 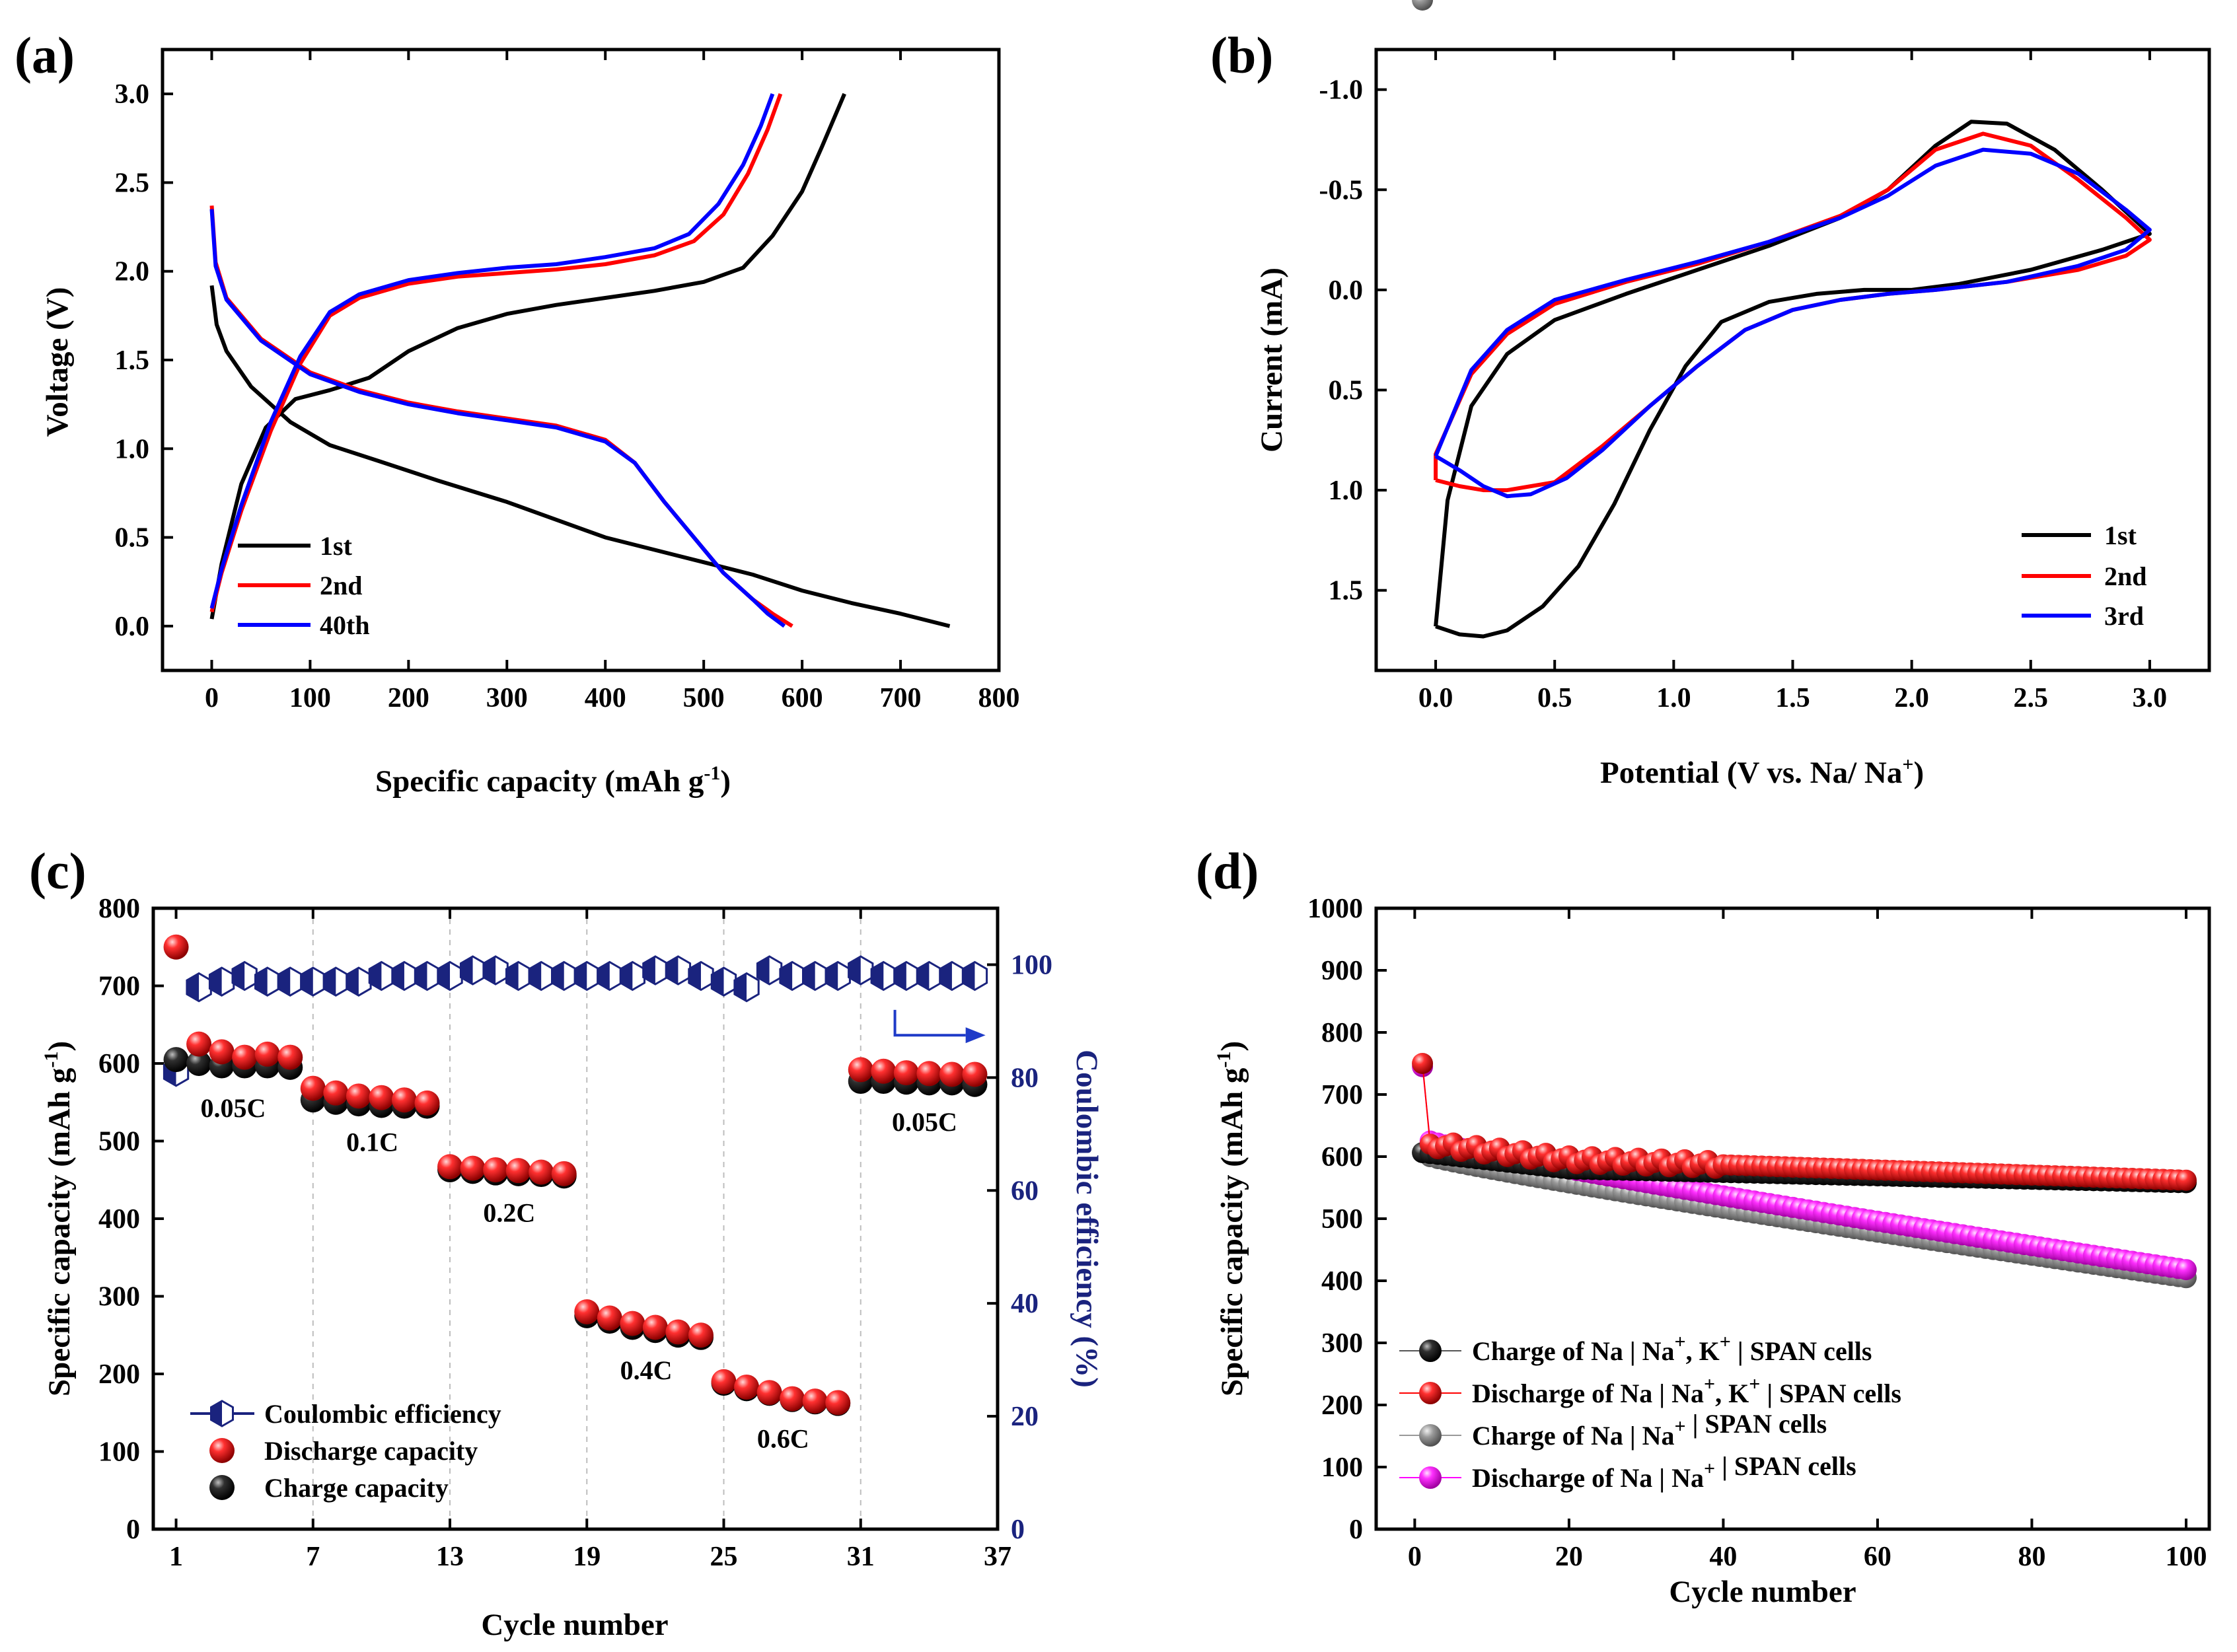 I want to click on x-tick-label: 800, so click(x=999, y=698).